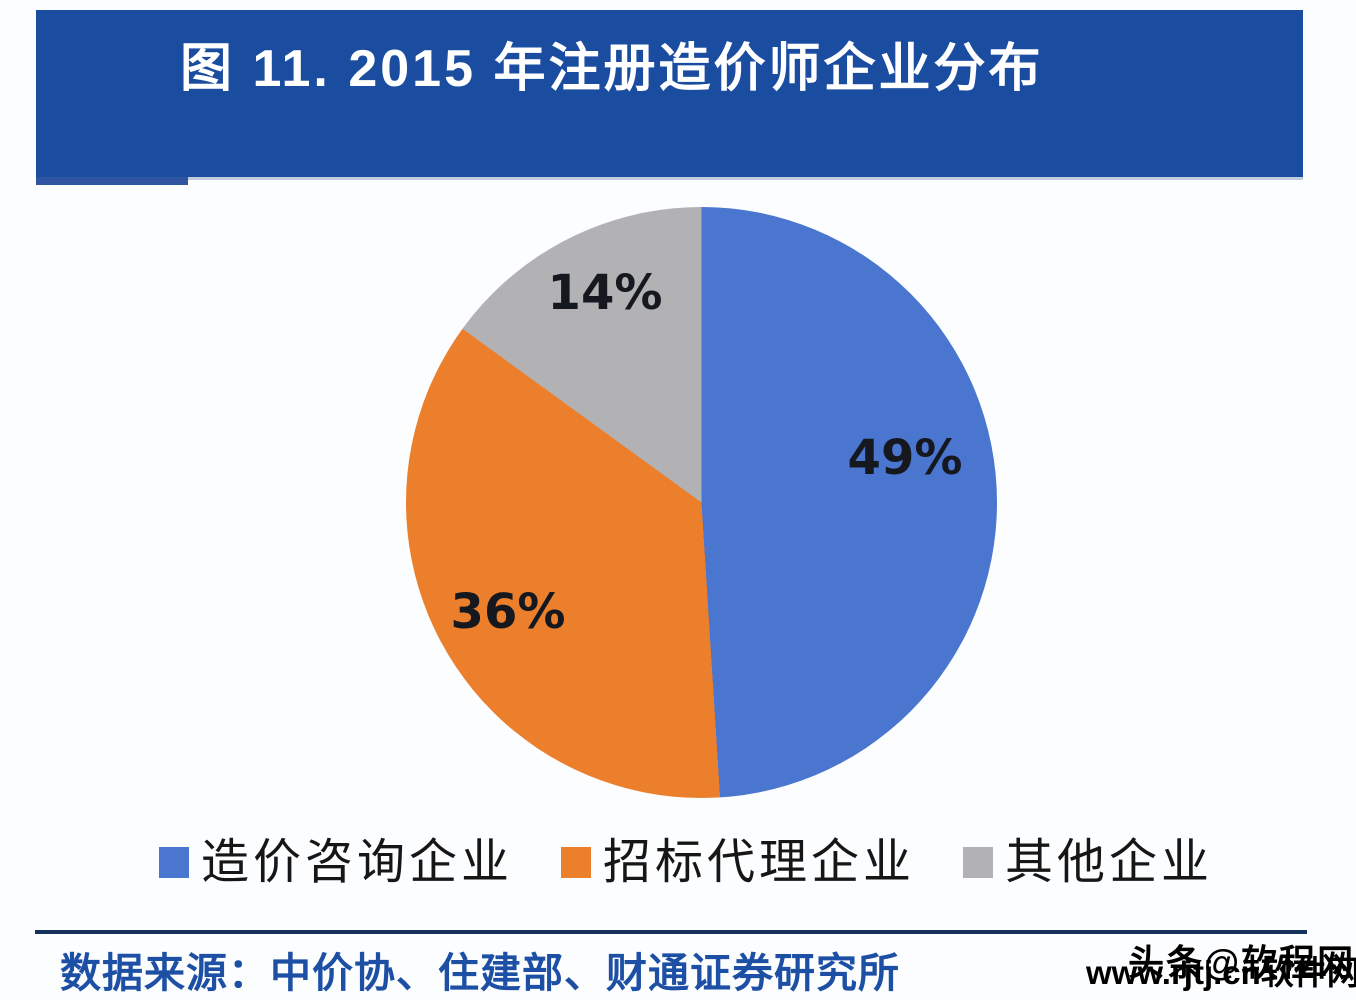 This screenshot has height=1000, width=1356. What do you see at coordinates (905, 458) in the screenshot?
I see `pie-slice-label-cost-consulting: 49%` at bounding box center [905, 458].